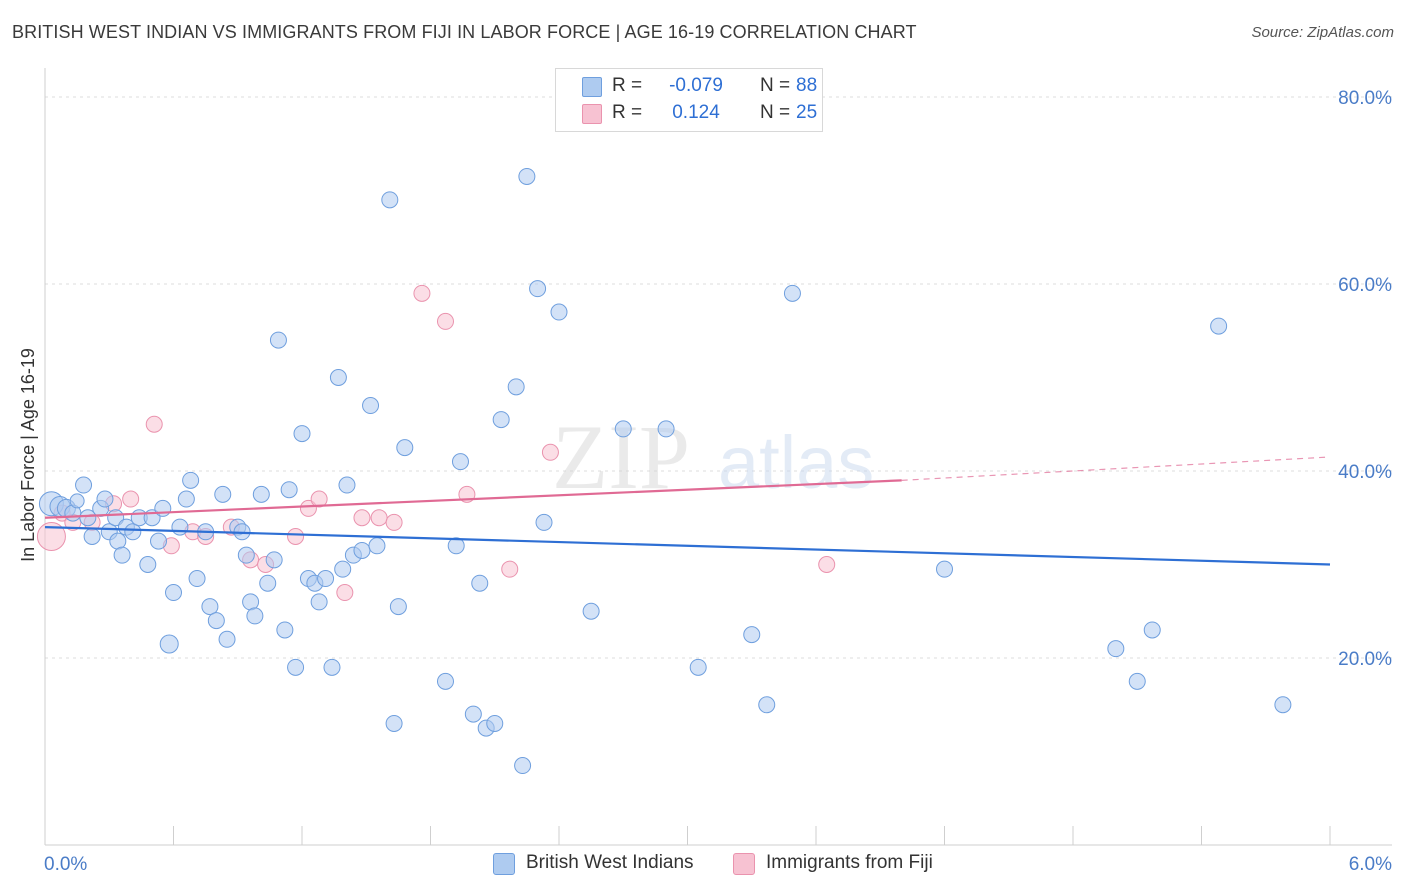 This screenshot has height=892, width=1406. I want to click on legend-n-value: 25, so click(807, 112).